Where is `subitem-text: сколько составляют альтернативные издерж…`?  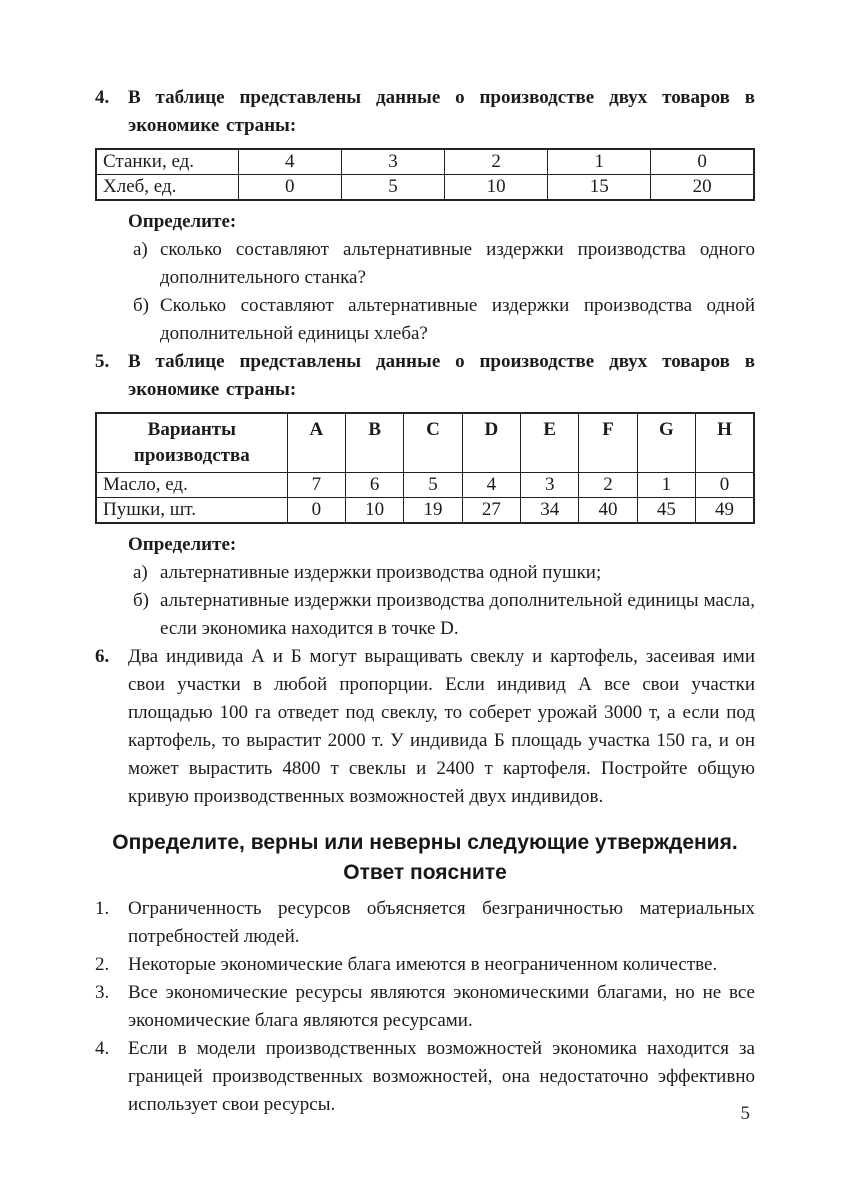
subitem-text: сколько составляют альтернативные издерж… is located at coordinates (457, 263).